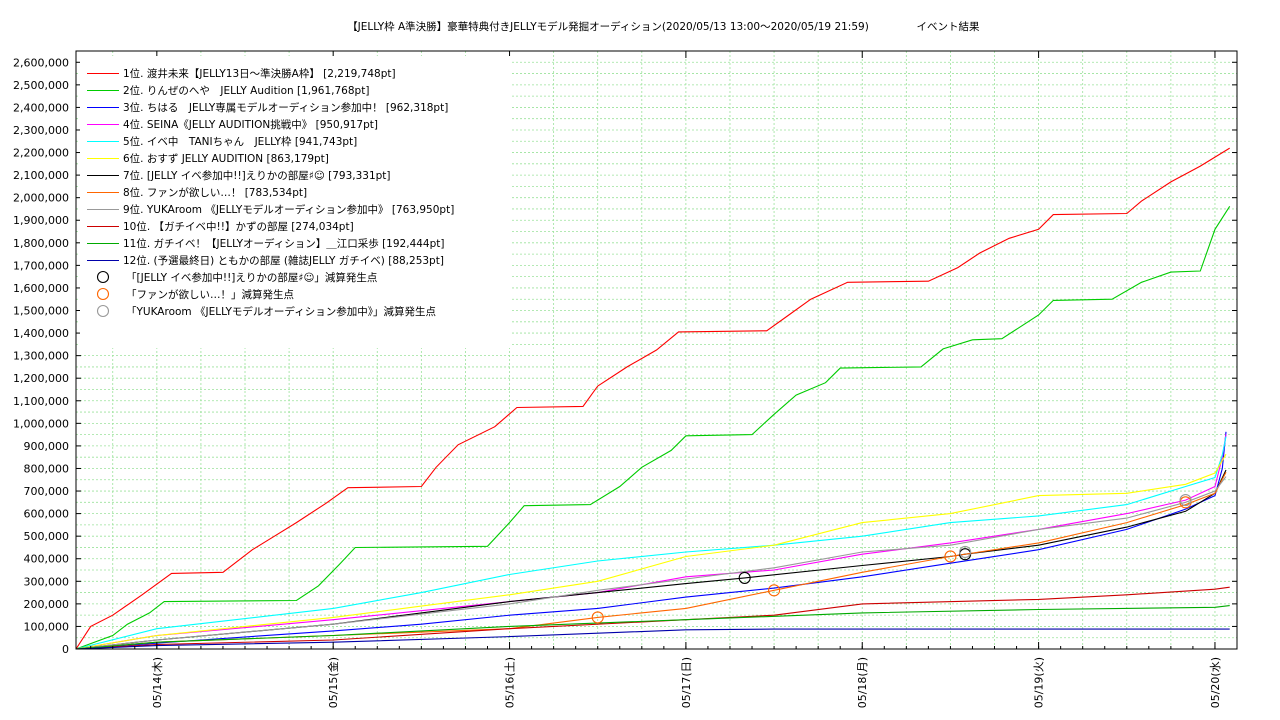  Describe the element at coordinates (41, 107) in the screenshot. I see `y-tick-label: 2,400,000` at that location.